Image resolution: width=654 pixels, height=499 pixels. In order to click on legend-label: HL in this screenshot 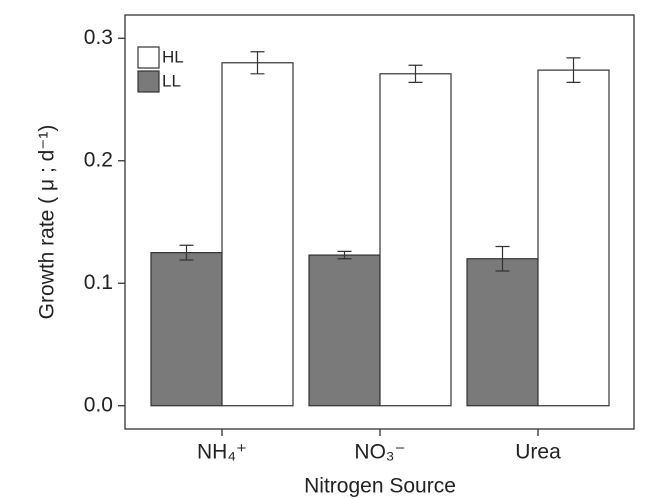, I will do `click(173, 56)`.